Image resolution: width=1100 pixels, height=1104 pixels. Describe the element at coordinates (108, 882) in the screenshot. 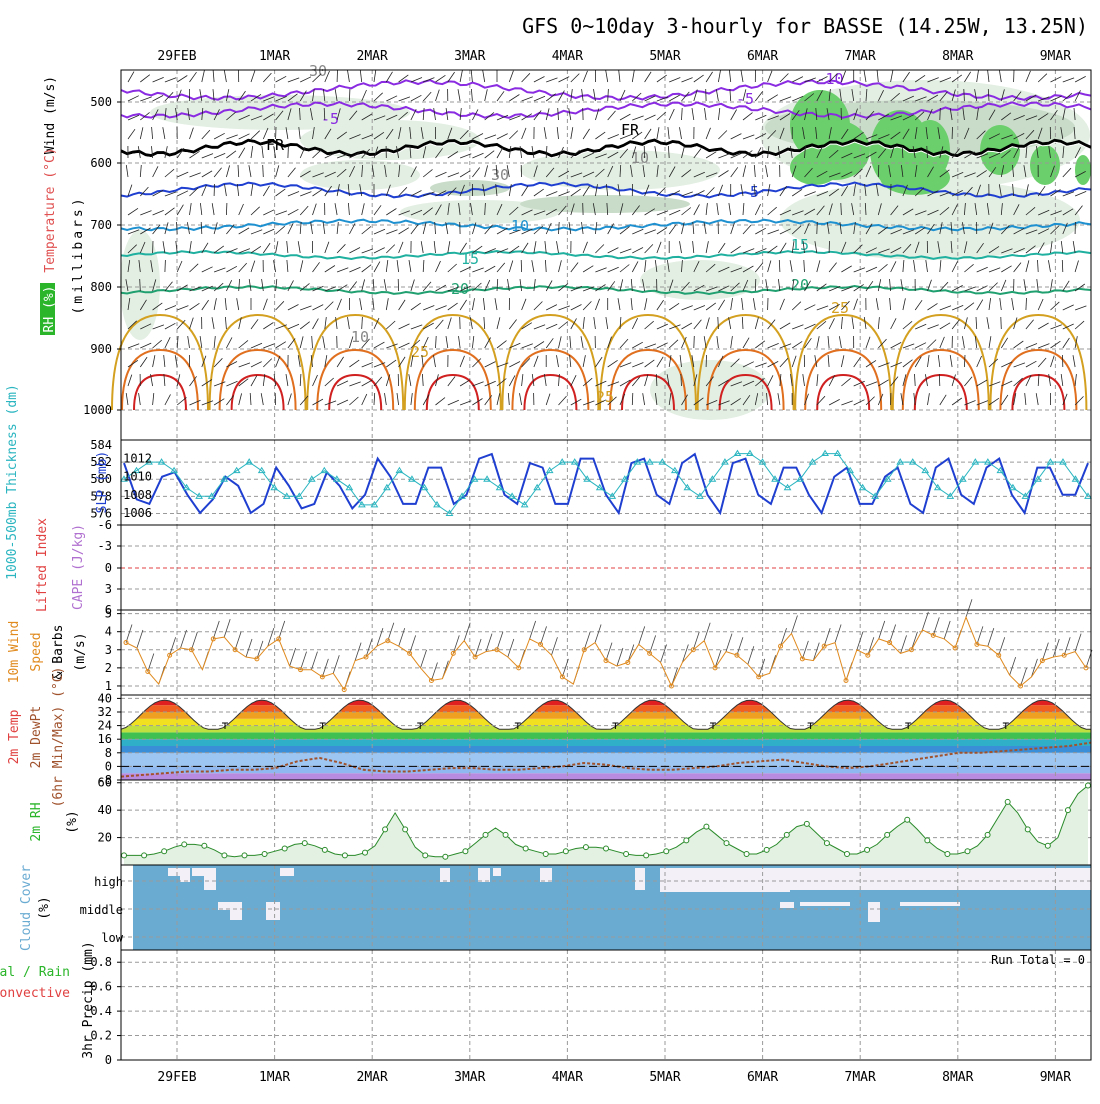

I see `cloud-level-high: high` at that location.